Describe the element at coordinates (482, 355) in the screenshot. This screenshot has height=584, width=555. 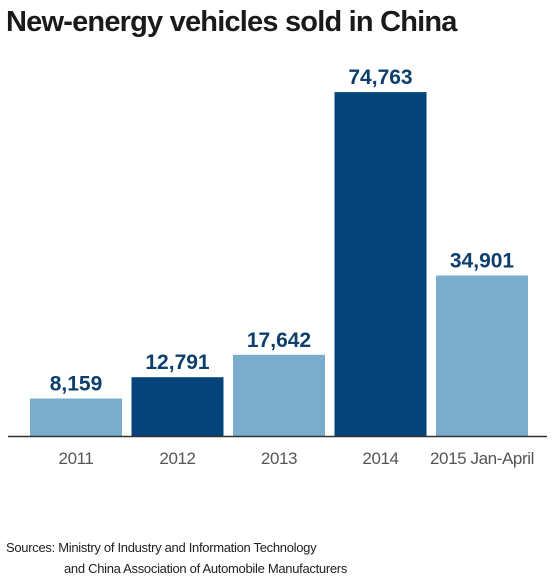
I see `bar-2015-jan-april` at that location.